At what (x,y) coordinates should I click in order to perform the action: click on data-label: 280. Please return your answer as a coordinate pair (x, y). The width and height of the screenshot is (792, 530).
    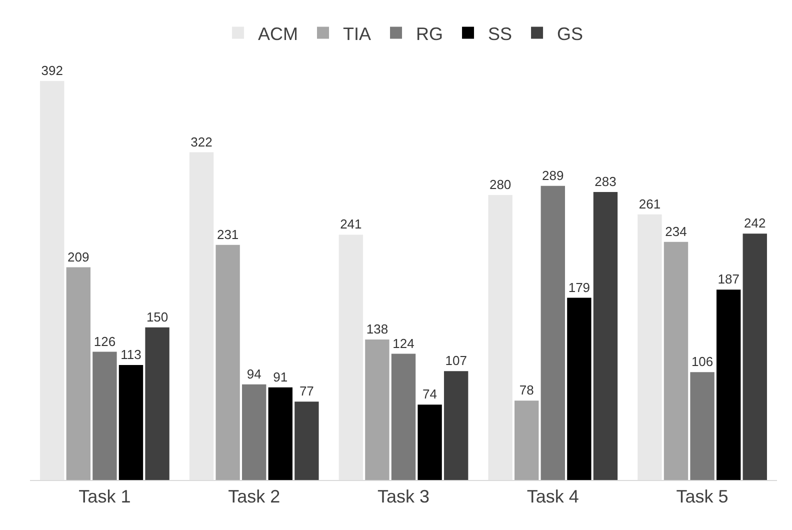
    Looking at the image, I should click on (500, 184).